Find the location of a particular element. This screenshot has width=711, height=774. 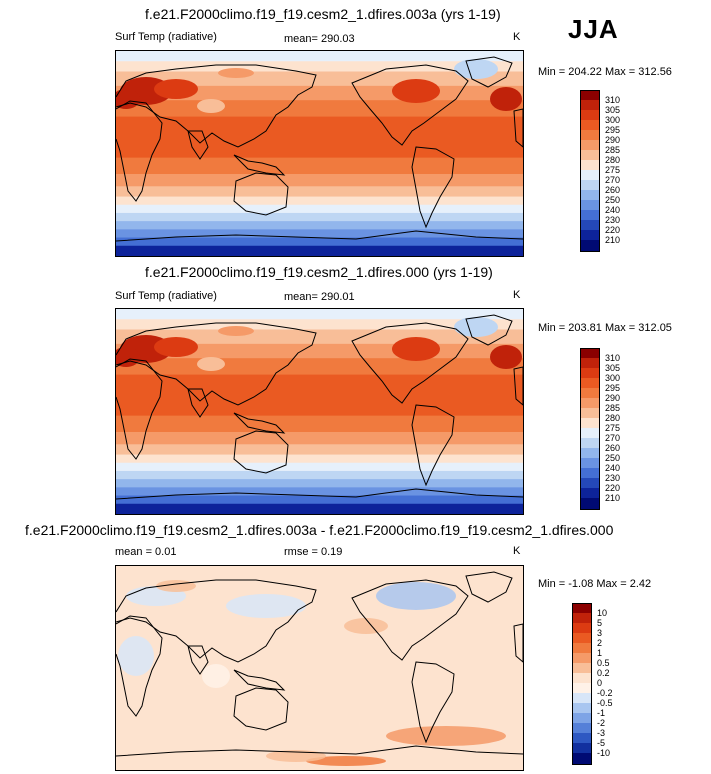

colorbar-label: 0.2 is located at coordinates (603, 672).